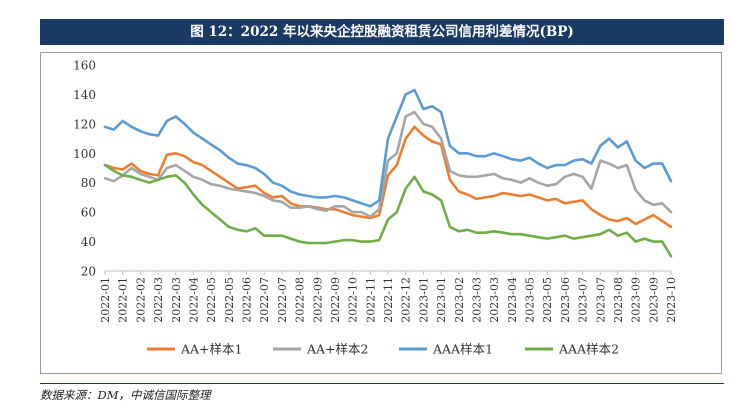 The height and width of the screenshot is (414, 744). I want to click on legend-label: AAA样本2, so click(588, 349).